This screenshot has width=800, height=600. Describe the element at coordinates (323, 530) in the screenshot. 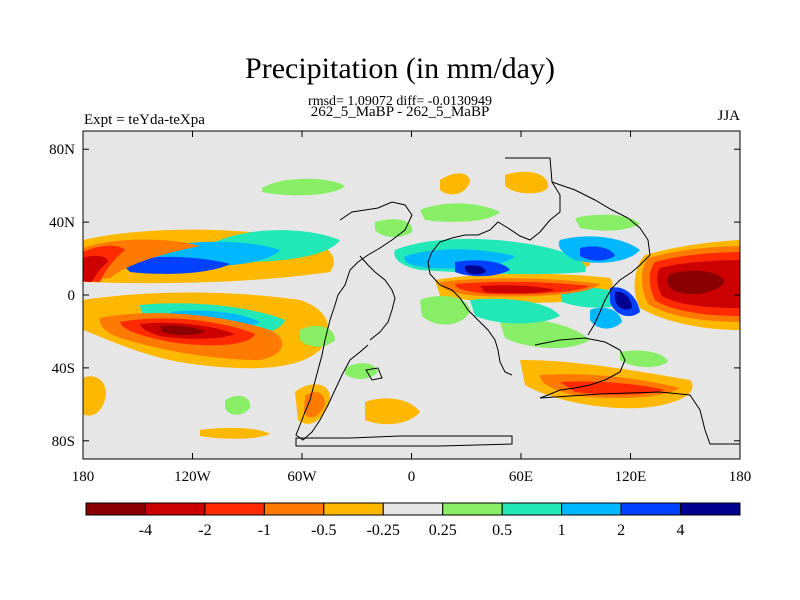

I see `colorbar-label: -0.5` at that location.